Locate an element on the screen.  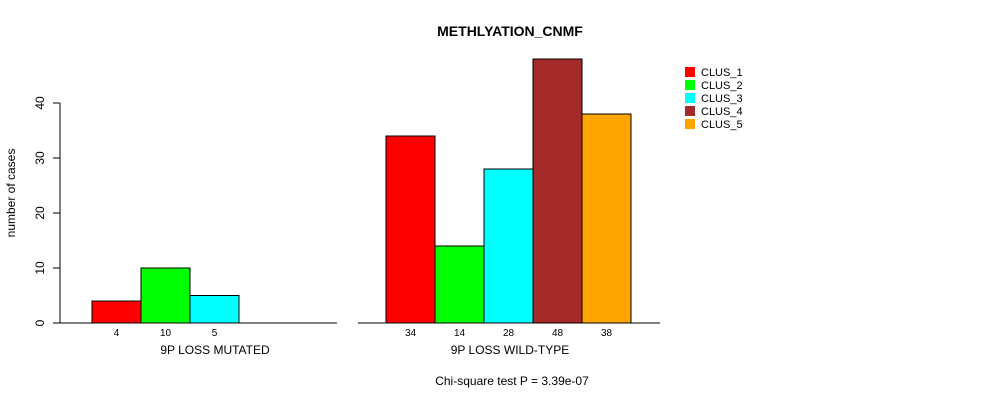
legend-label: CLUS_5 is located at coordinates (722, 125).